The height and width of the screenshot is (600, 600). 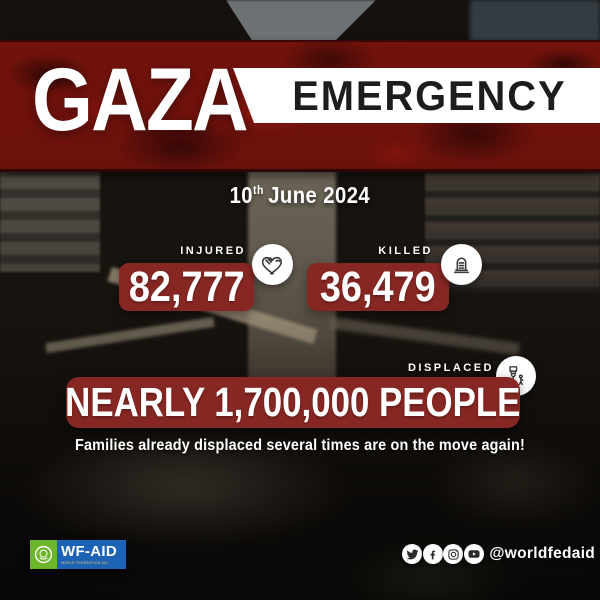 I want to click on date-ordinal: th, so click(x=258, y=190).